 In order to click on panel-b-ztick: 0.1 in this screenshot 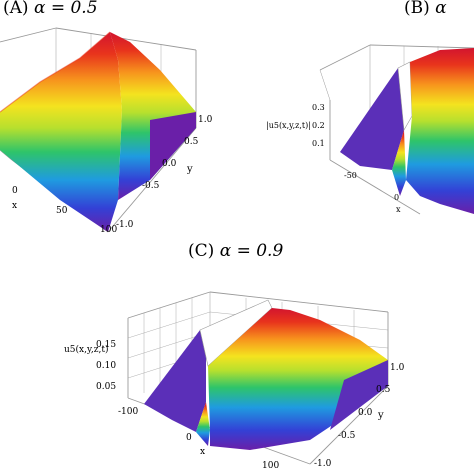, I will do `click(318, 143)`.